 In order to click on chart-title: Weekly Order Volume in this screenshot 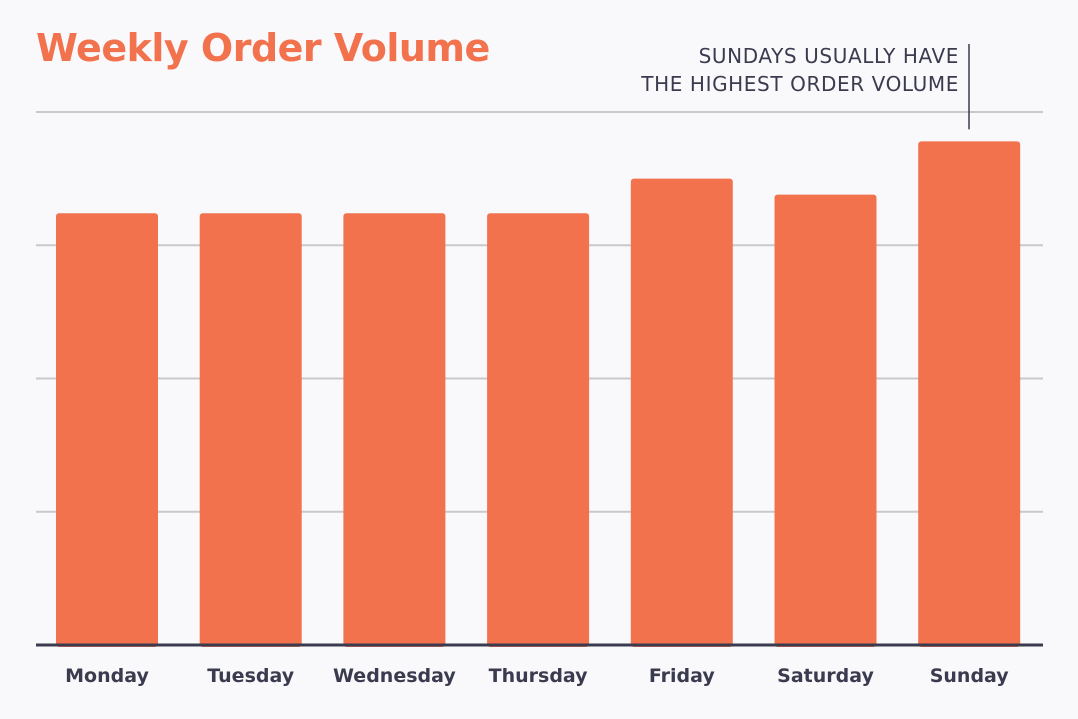, I will do `click(263, 48)`.